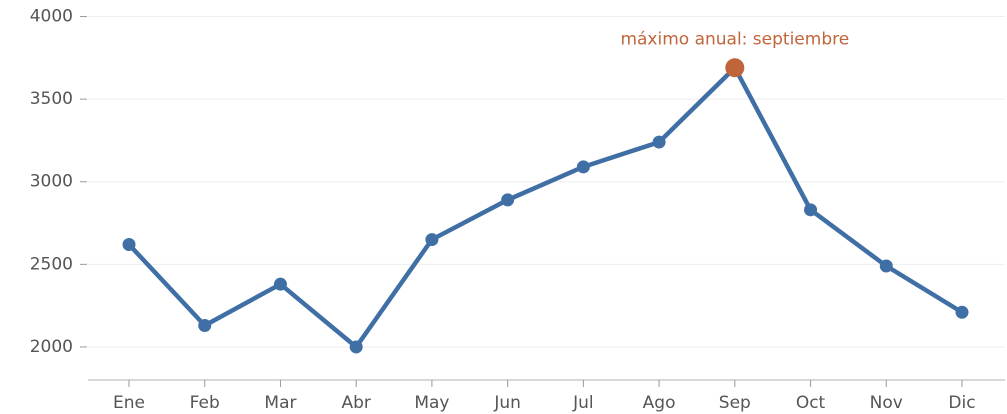 The height and width of the screenshot is (414, 1007). I want to click on y-tick-label: 3500, so click(51, 99).